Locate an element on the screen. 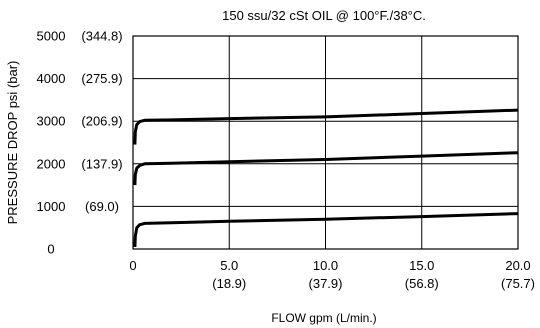  y-tick-sublabel: (69.0) is located at coordinates (102, 206).